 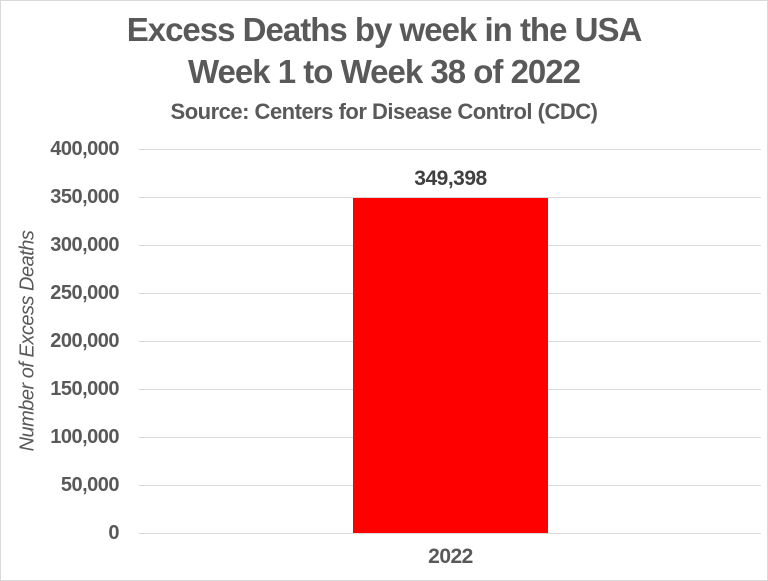 I want to click on bar-value-label: 349,398, so click(x=450, y=178).